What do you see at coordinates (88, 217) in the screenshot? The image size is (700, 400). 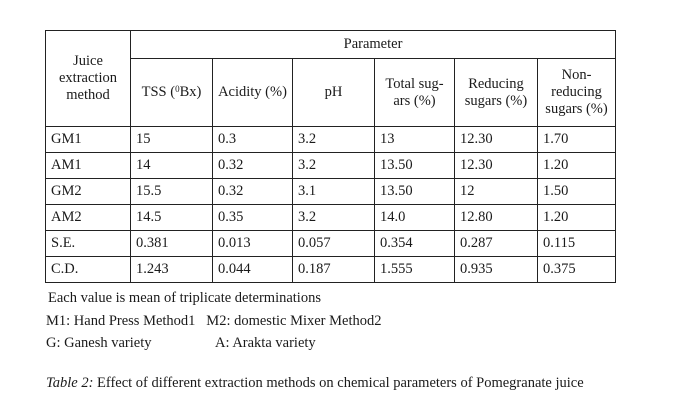 I see `method-cell: AM2` at bounding box center [88, 217].